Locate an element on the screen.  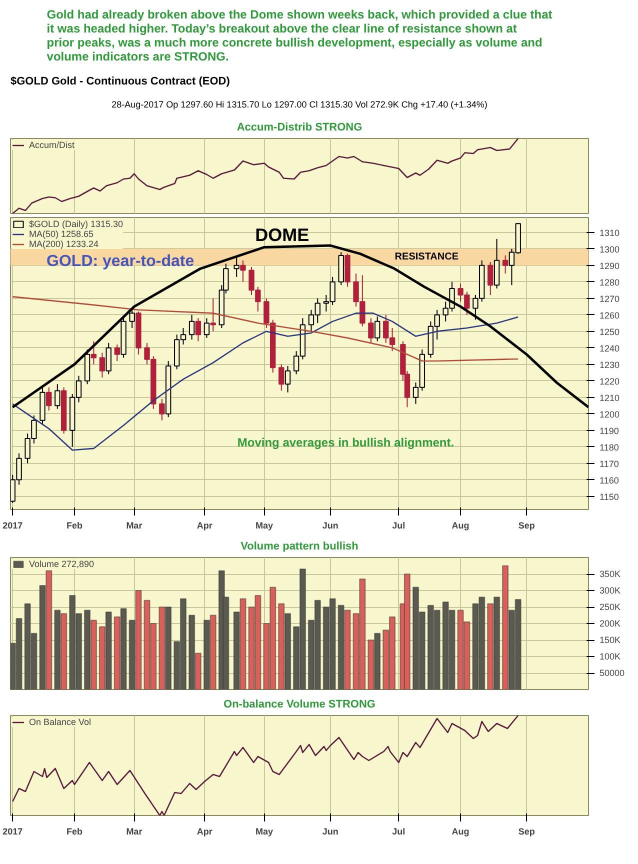
legend-label: Accum/Dist is located at coordinates (52, 145).